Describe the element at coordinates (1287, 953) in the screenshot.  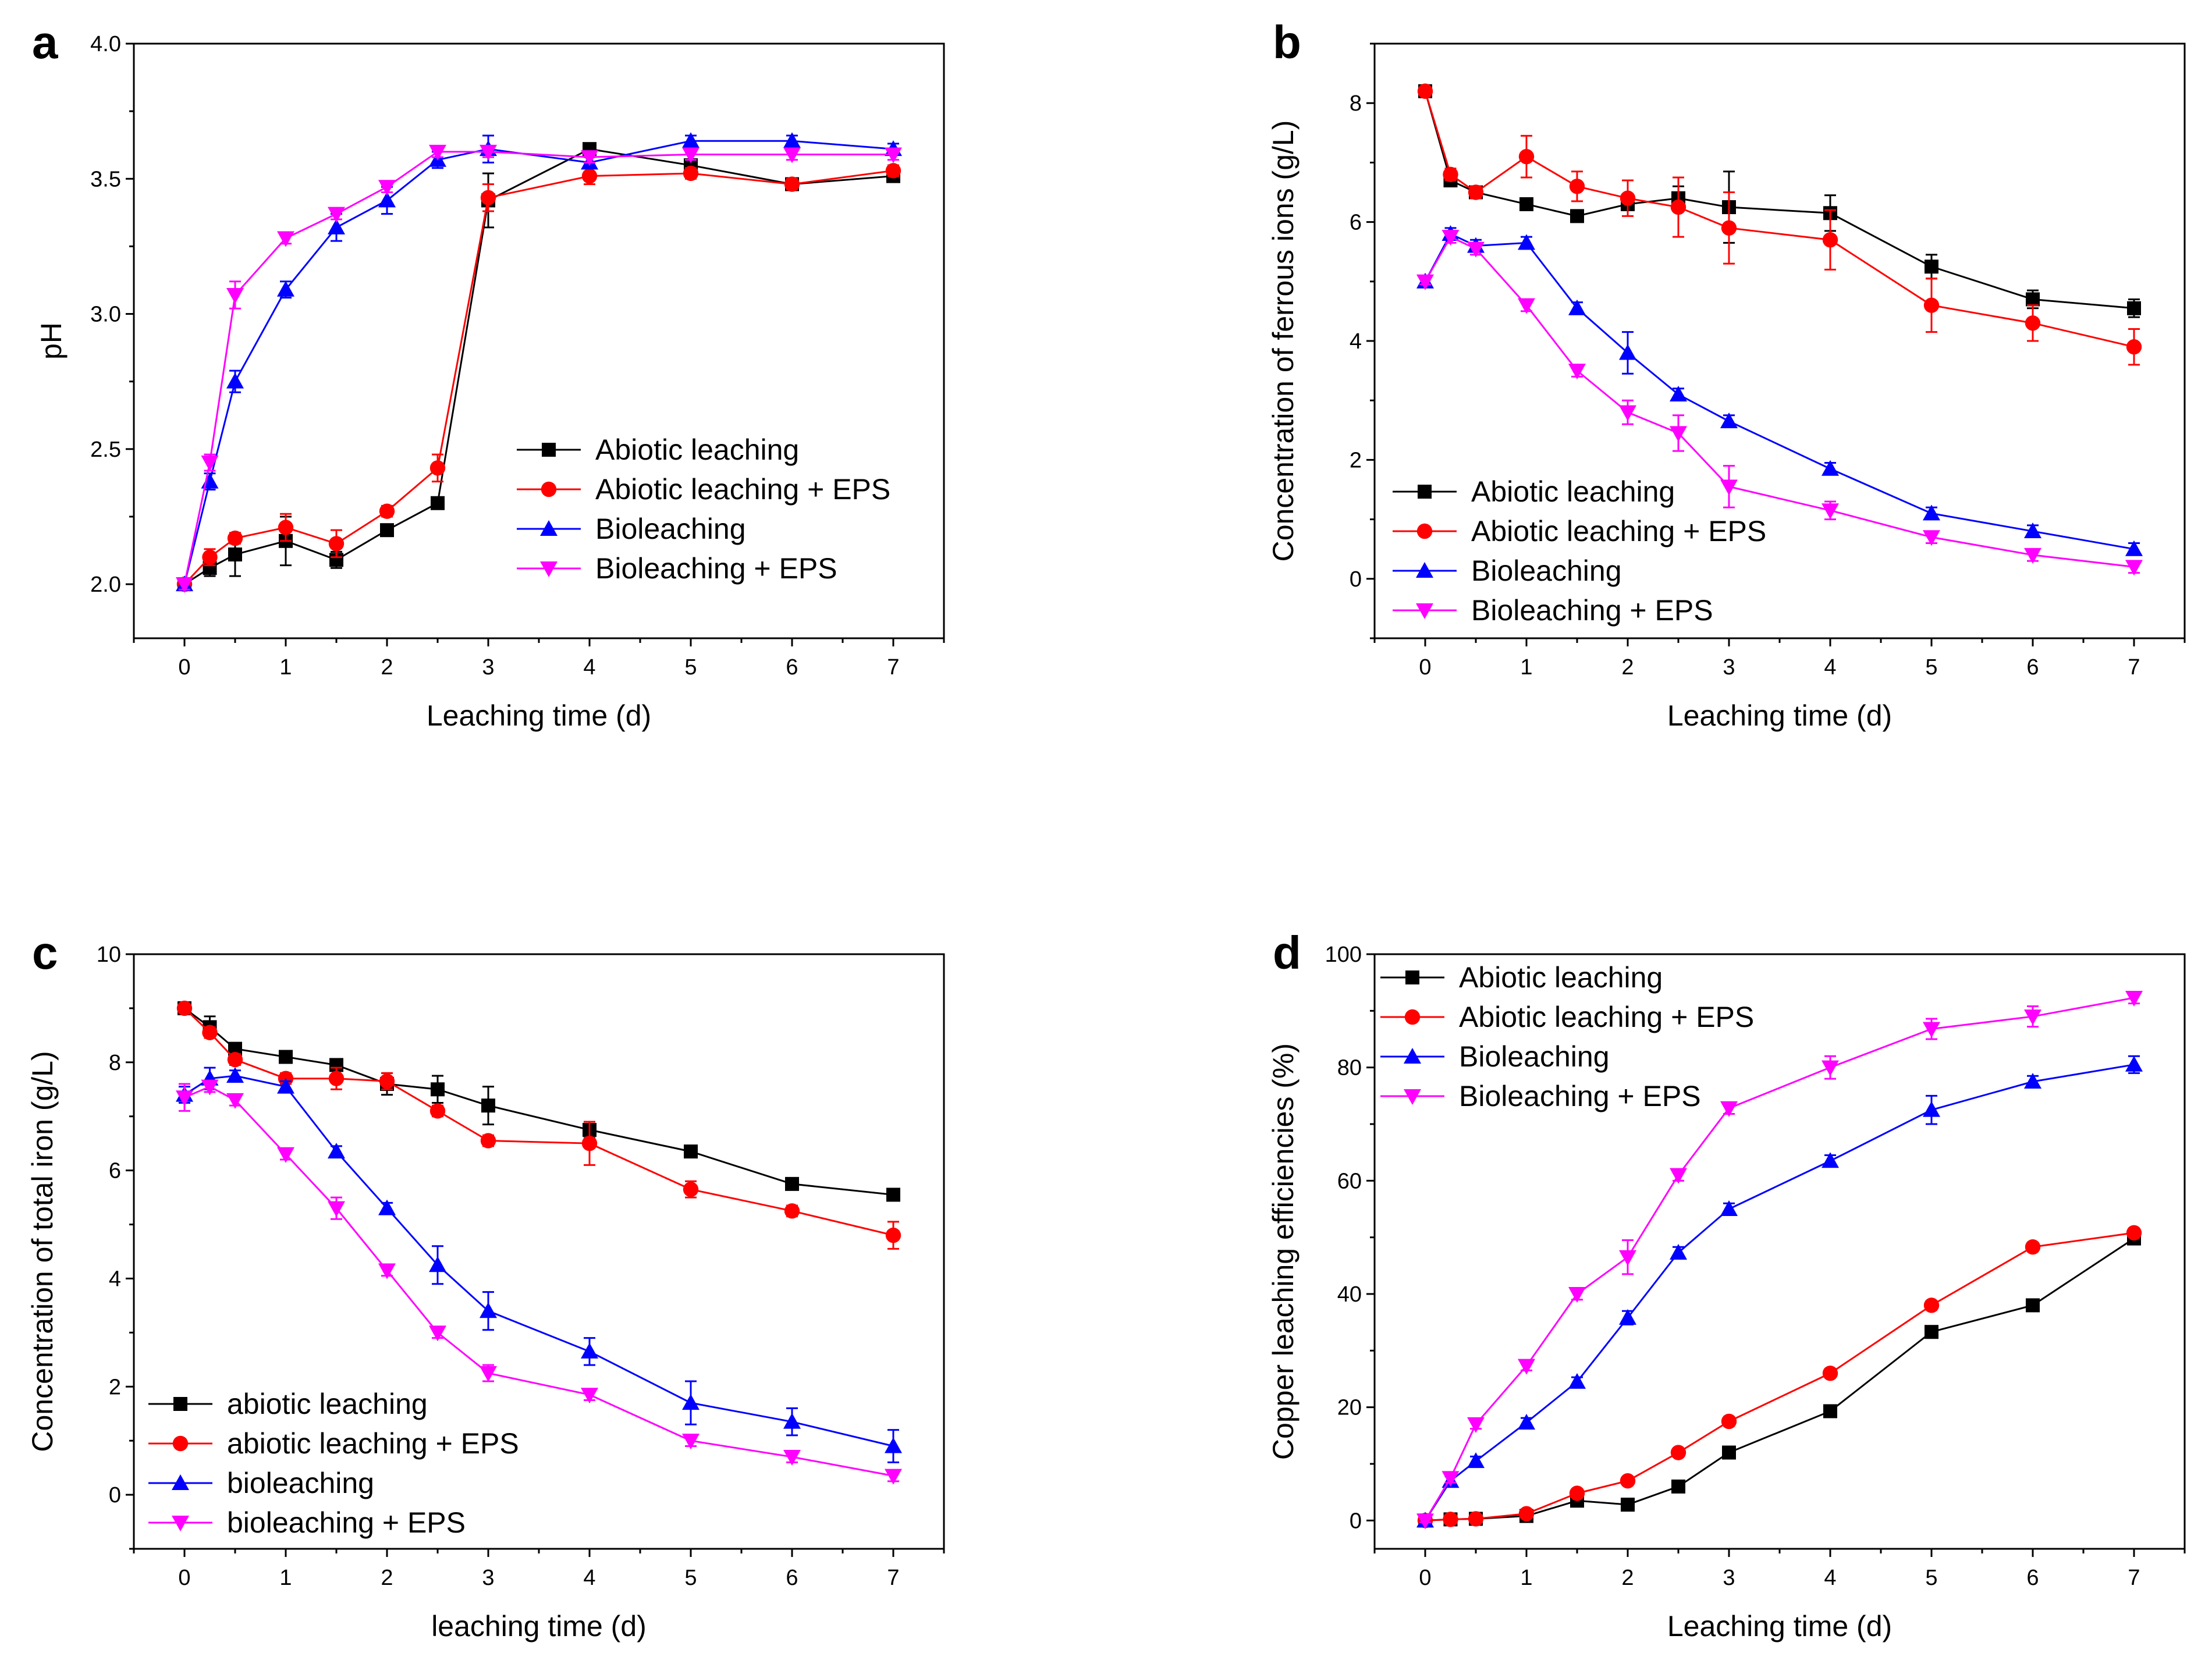
I see `panel-letter: d` at that location.